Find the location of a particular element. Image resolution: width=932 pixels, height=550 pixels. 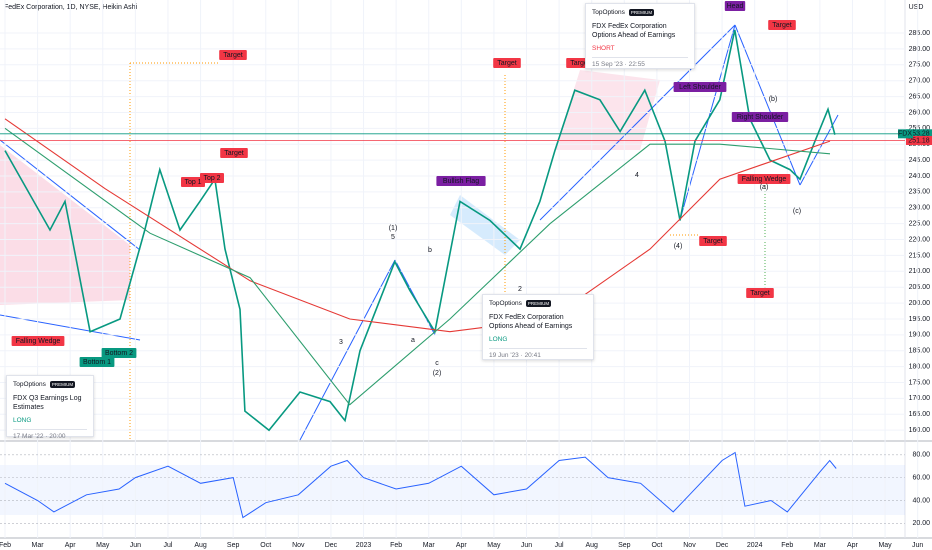

annotation: Right Shoulder is located at coordinates (760, 117).